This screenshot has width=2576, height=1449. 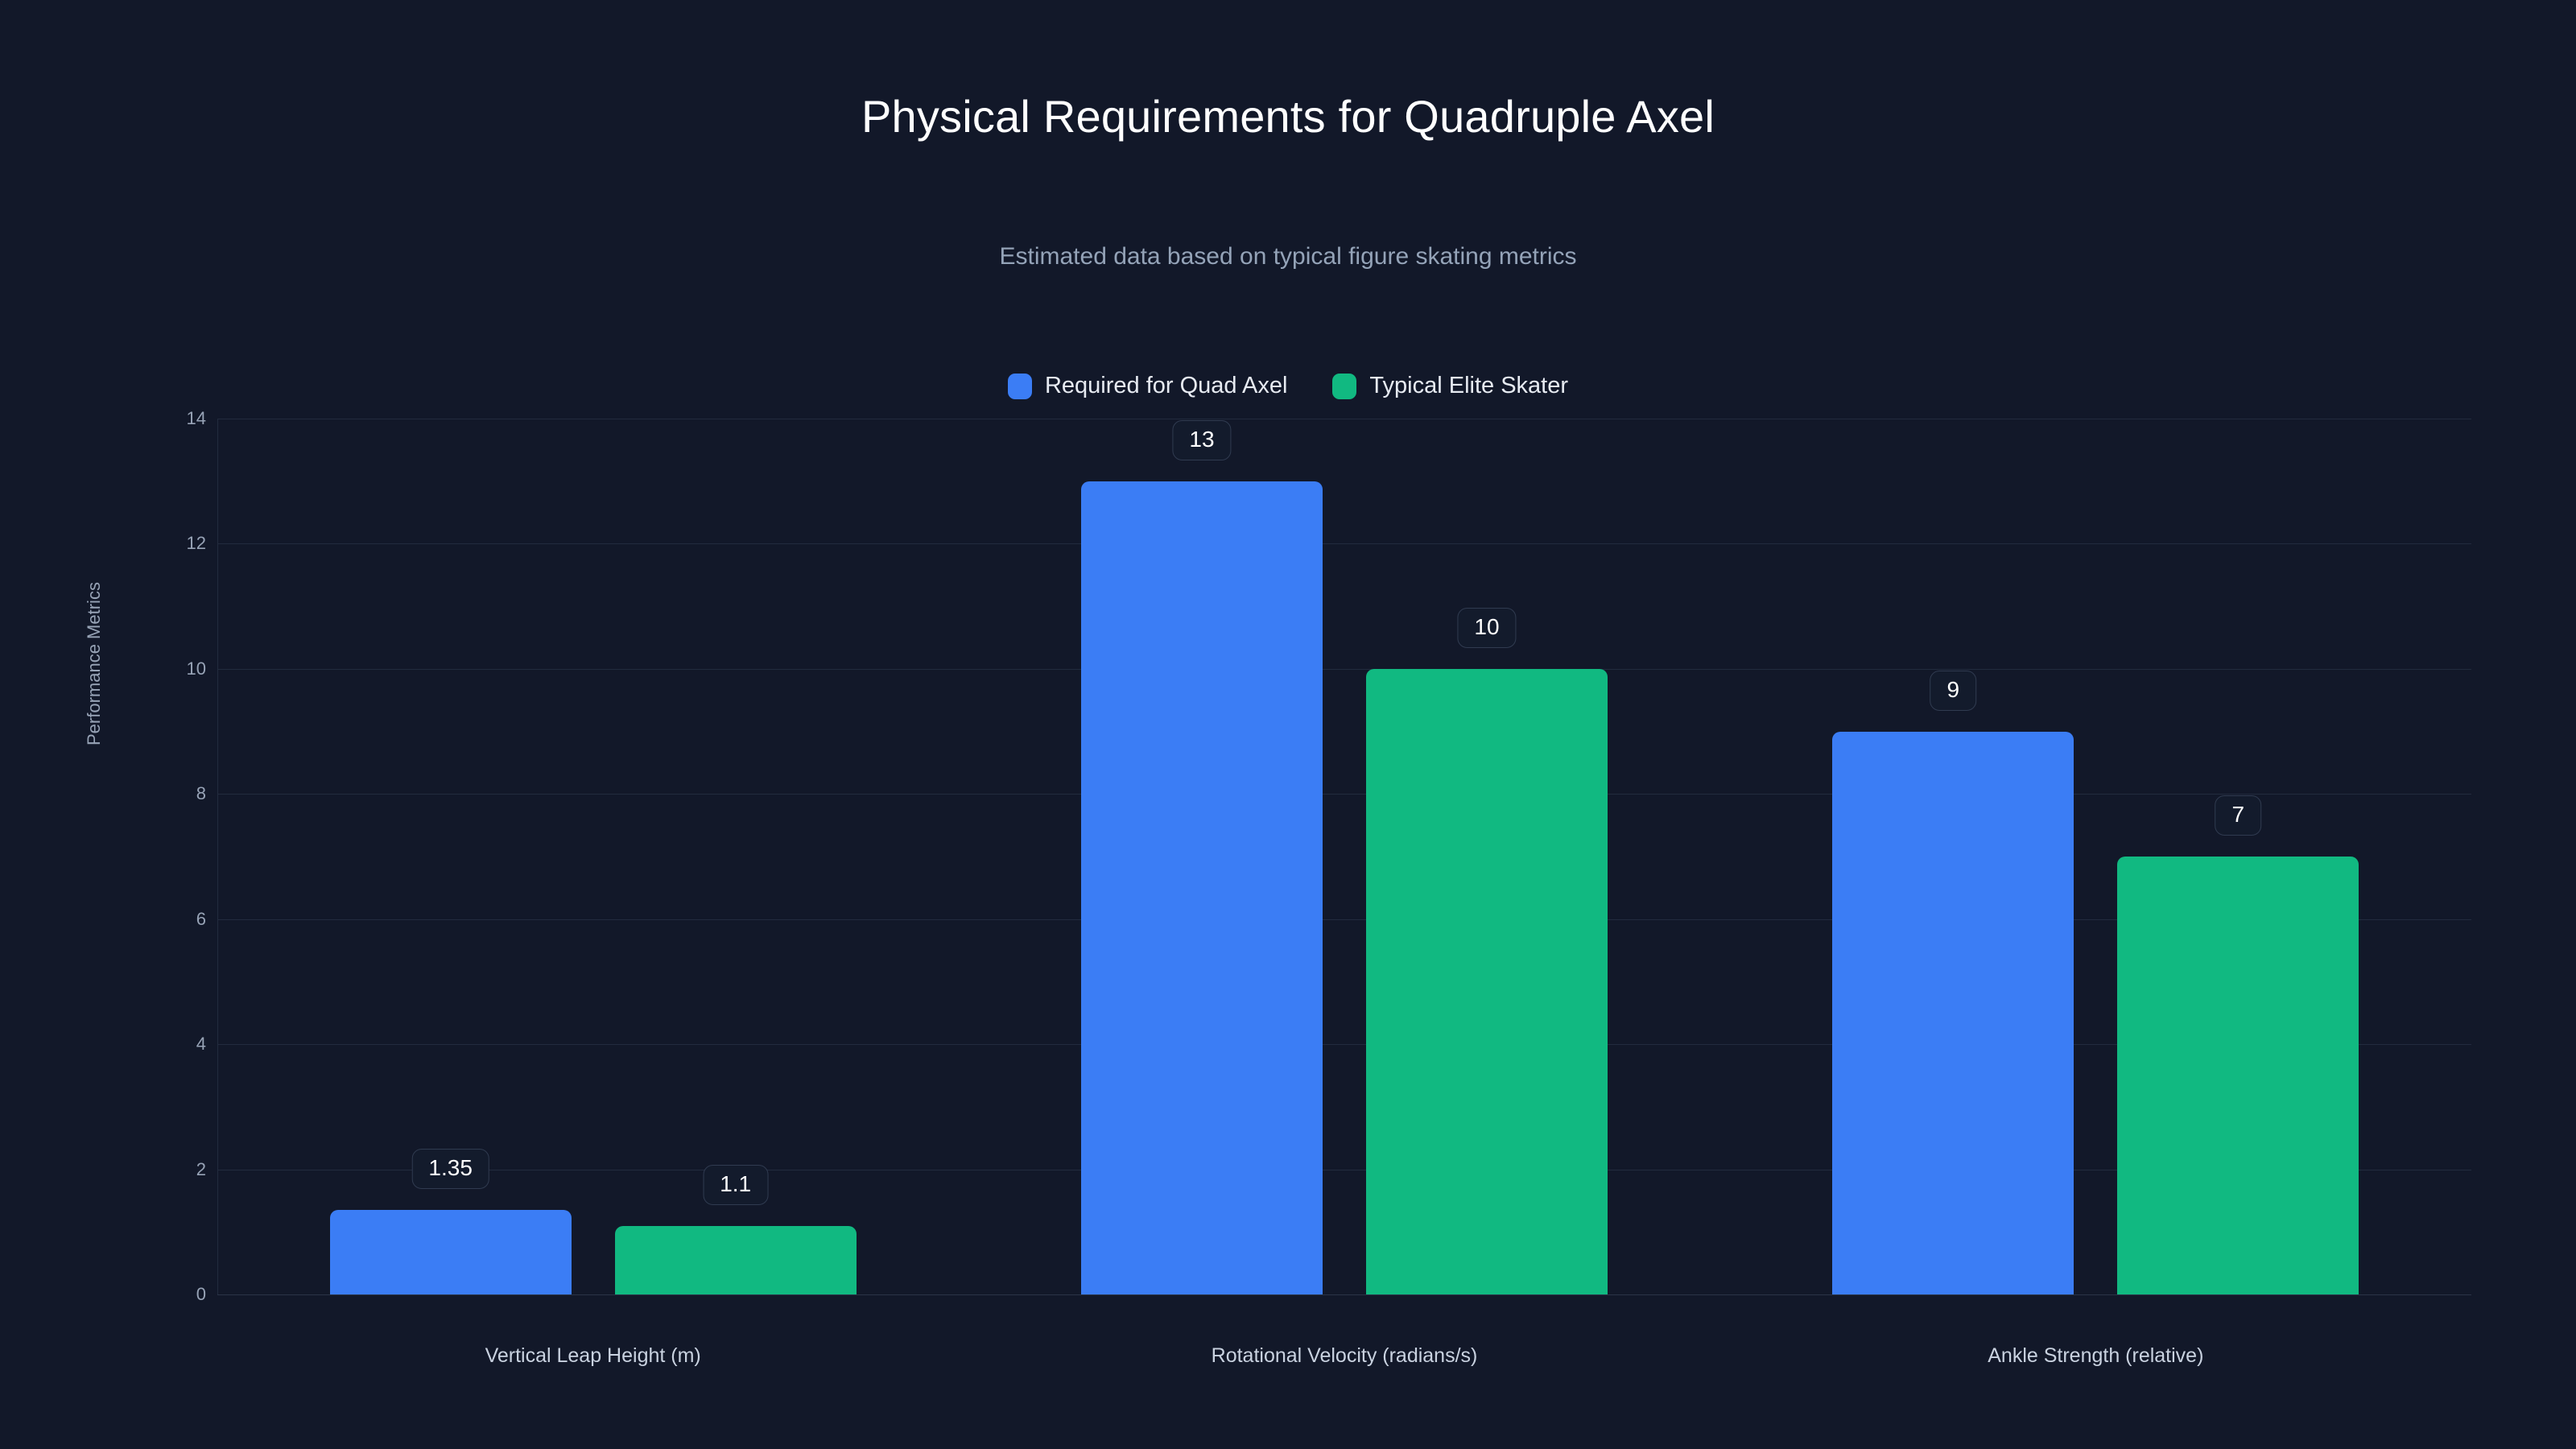 What do you see at coordinates (196, 418) in the screenshot?
I see `y-axis-tick-label: 14` at bounding box center [196, 418].